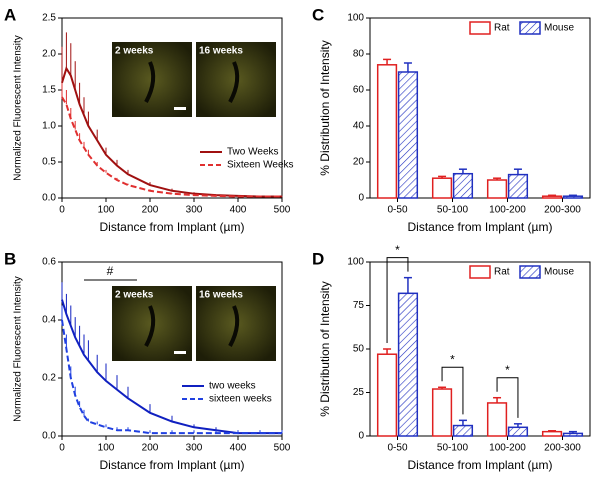  I want to click on y-tick-label: 2.5, so click(49, 18).